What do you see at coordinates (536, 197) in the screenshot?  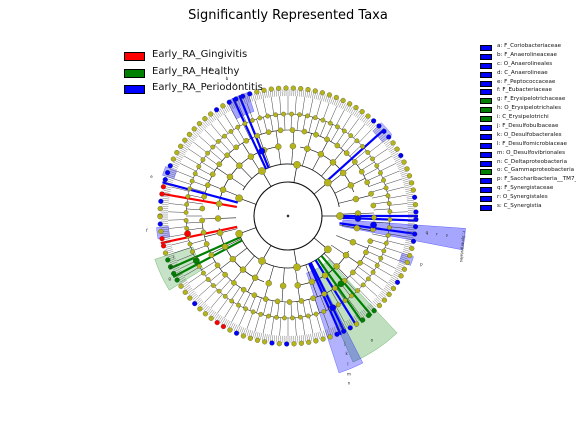 I see `key-label: r: O_Synergistales` at bounding box center [536, 197].